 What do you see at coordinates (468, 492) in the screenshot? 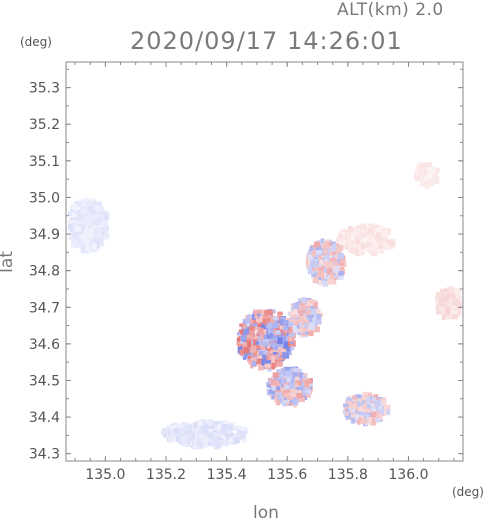
I see `x-axis-unit: (deg)` at bounding box center [468, 492].